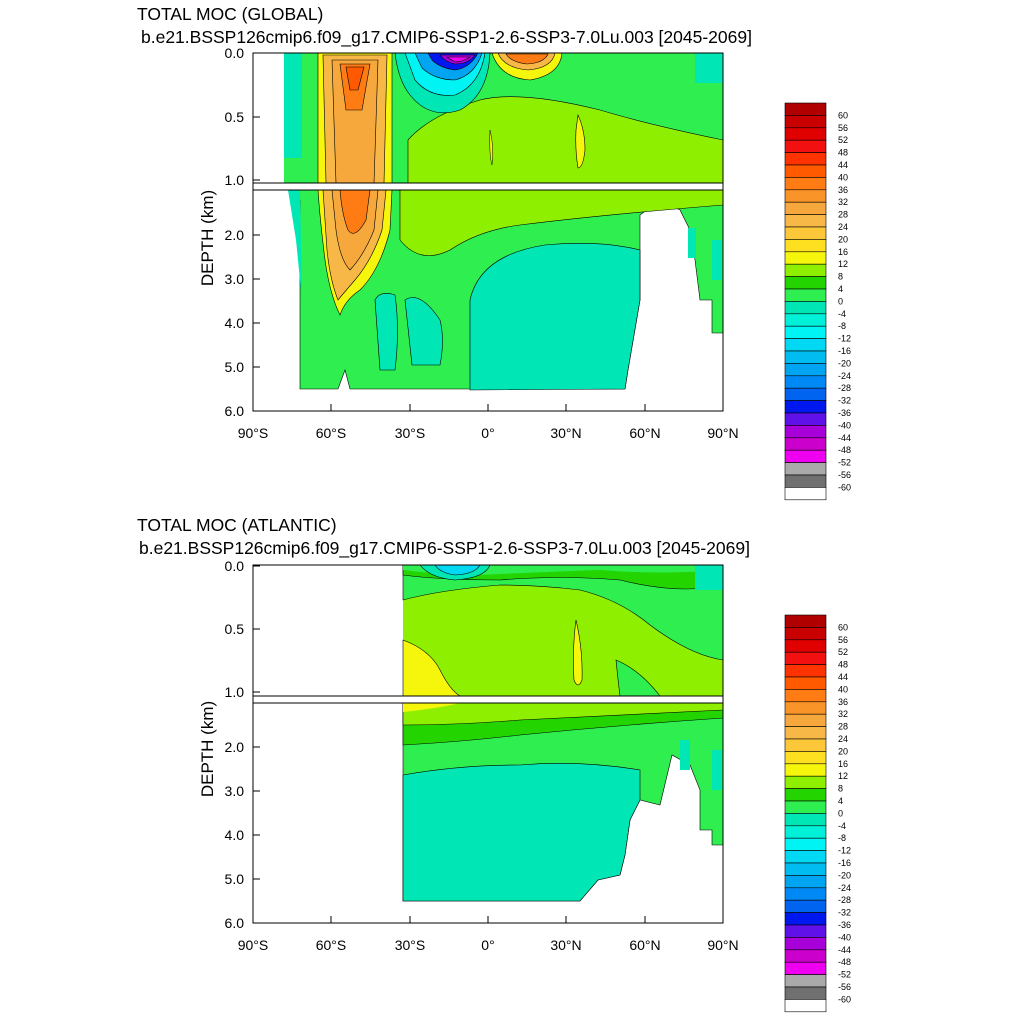 Image resolution: width=1024 pixels, height=1024 pixels. Describe the element at coordinates (843, 727) in the screenshot. I see `colorbar-label: 28` at that location.